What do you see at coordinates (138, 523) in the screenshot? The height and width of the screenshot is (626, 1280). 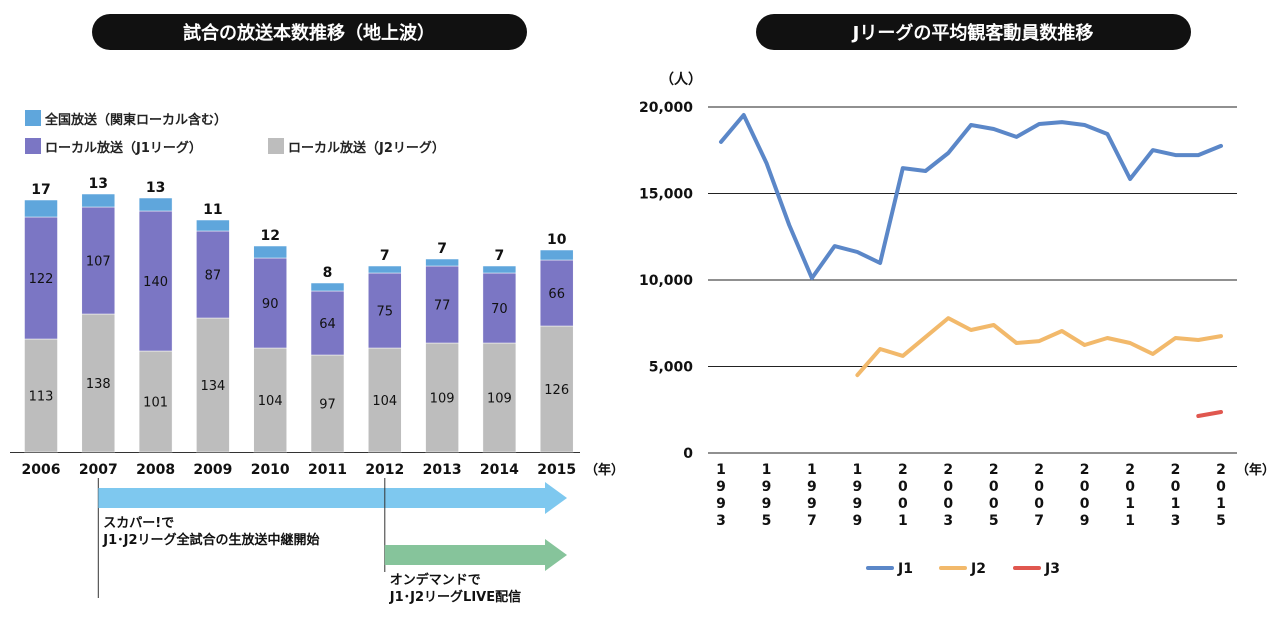 I see `annotation-text: スカパー!で` at bounding box center [138, 523].